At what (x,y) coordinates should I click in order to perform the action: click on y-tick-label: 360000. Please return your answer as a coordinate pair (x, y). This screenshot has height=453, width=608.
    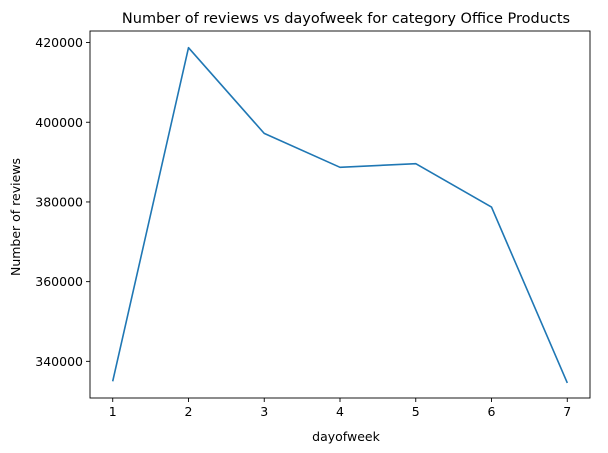
    Looking at the image, I should click on (59, 281).